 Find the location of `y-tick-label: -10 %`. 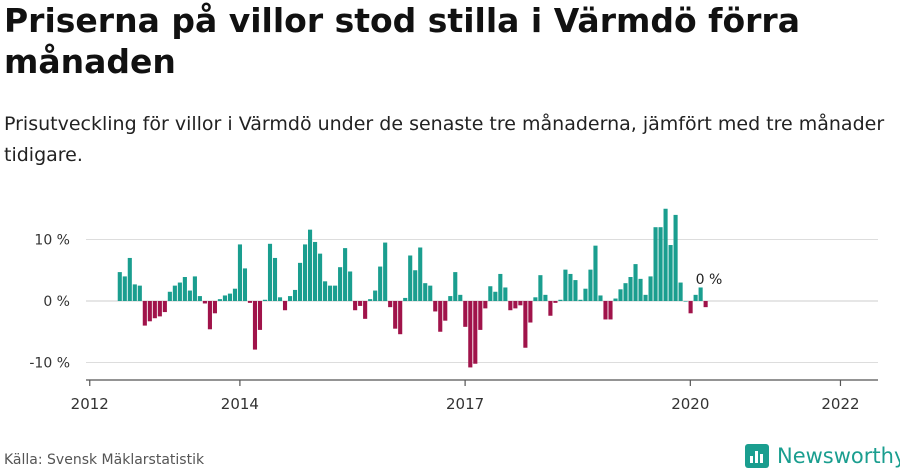

y-tick-label: -10 % is located at coordinates (49, 364).